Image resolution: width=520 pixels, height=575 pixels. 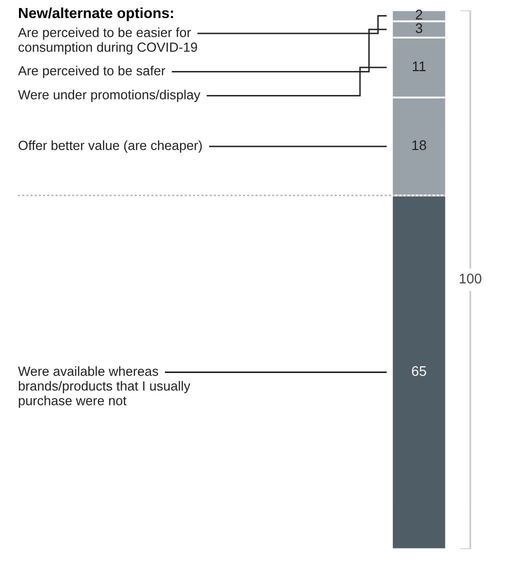 What do you see at coordinates (95, 14) in the screenshot?
I see `text: New/alternate options:` at bounding box center [95, 14].